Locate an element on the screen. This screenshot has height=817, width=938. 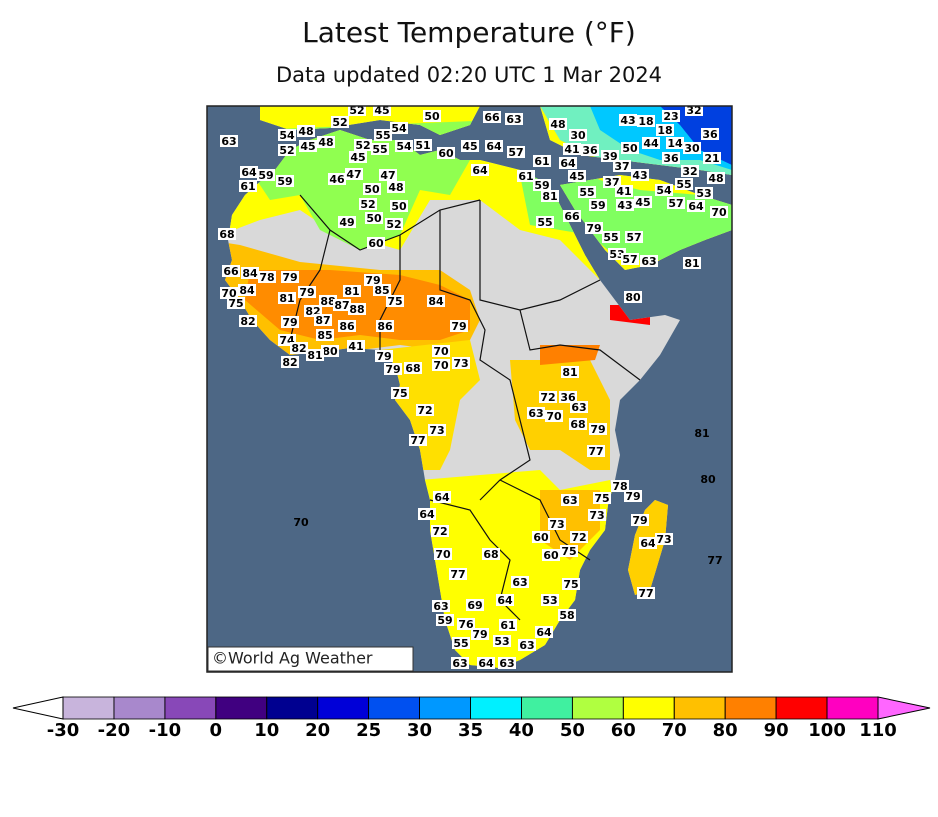
station-value: 48 is located at coordinates (325, 142).